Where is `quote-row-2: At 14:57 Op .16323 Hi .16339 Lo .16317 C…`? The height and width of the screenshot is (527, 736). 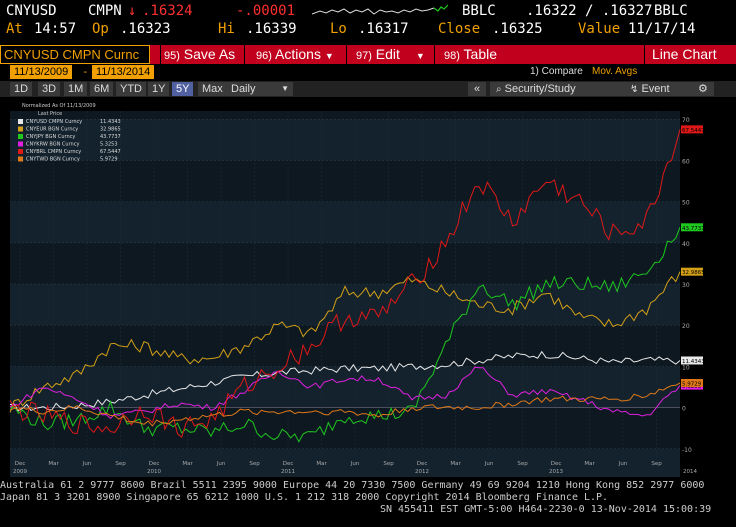
quote-row-2: At 14:57 Op .16323 Hi .16339 Lo .16317 C… is located at coordinates (368, 29).